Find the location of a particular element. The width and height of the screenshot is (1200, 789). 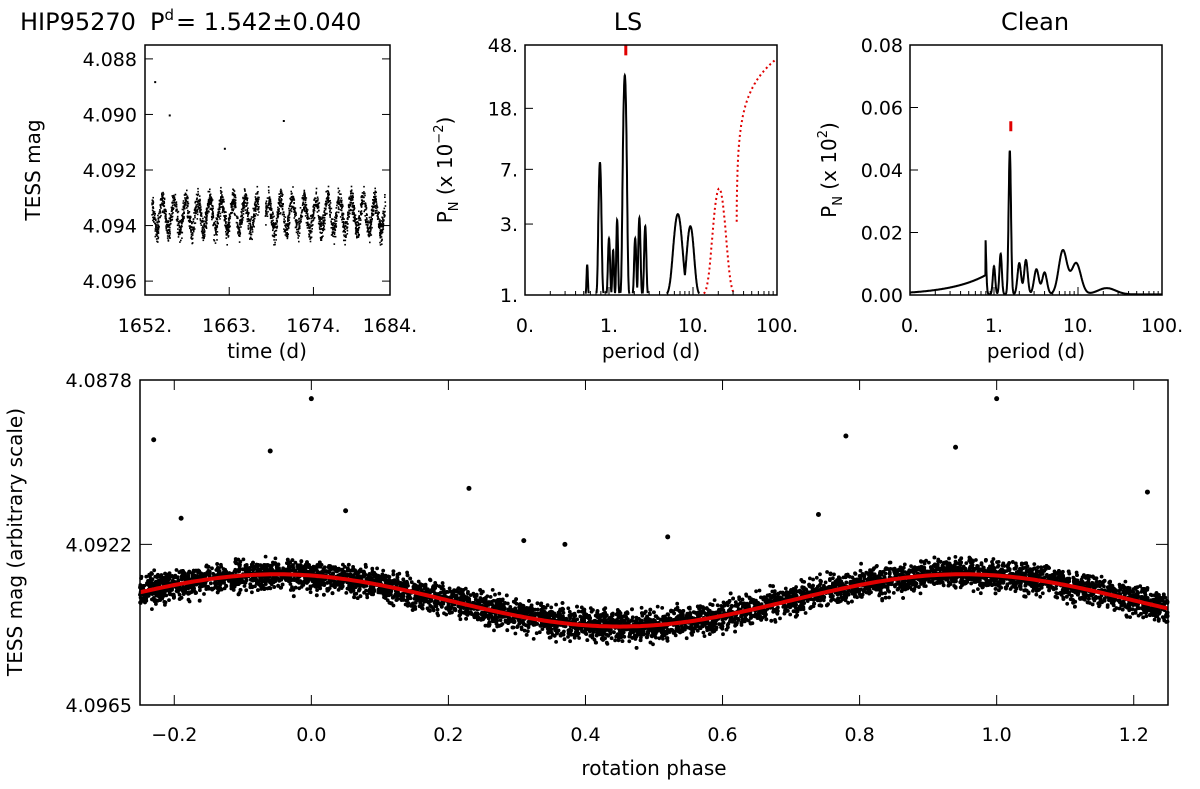

lightcurve-outlier is located at coordinates (169, 115).